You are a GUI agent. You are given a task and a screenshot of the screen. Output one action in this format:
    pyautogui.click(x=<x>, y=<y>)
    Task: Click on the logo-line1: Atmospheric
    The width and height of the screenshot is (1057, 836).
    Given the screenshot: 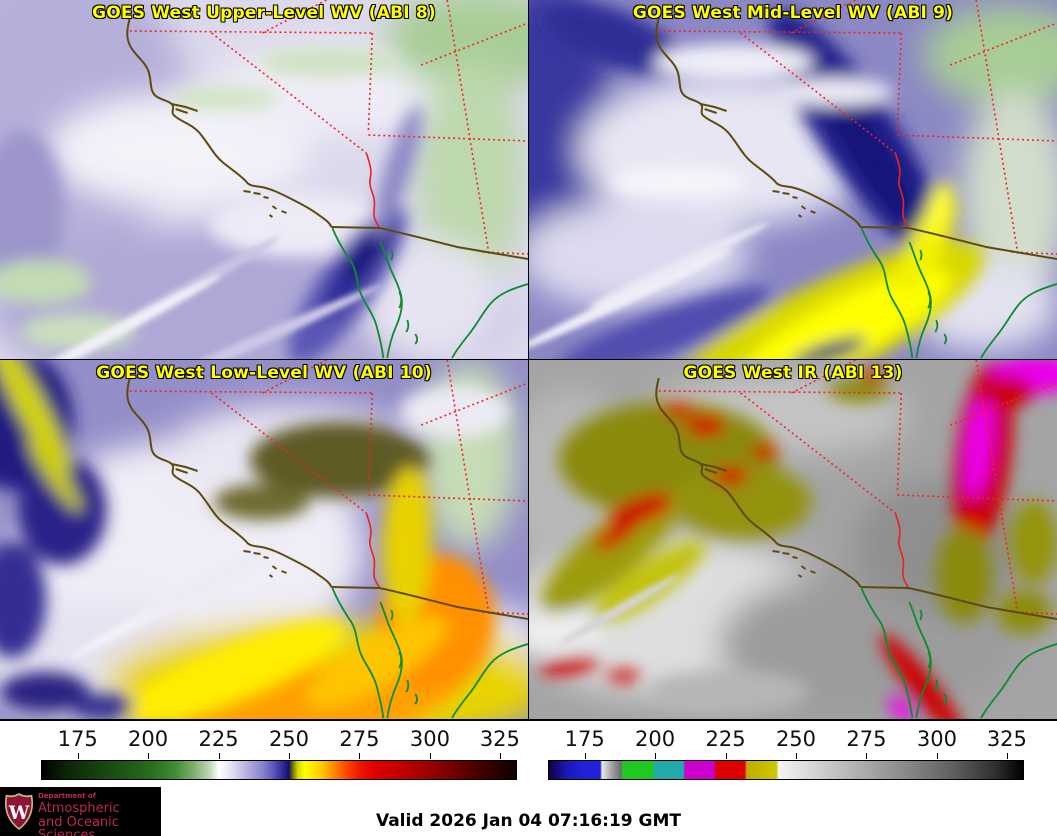 What is the action you would take?
    pyautogui.click(x=79, y=808)
    